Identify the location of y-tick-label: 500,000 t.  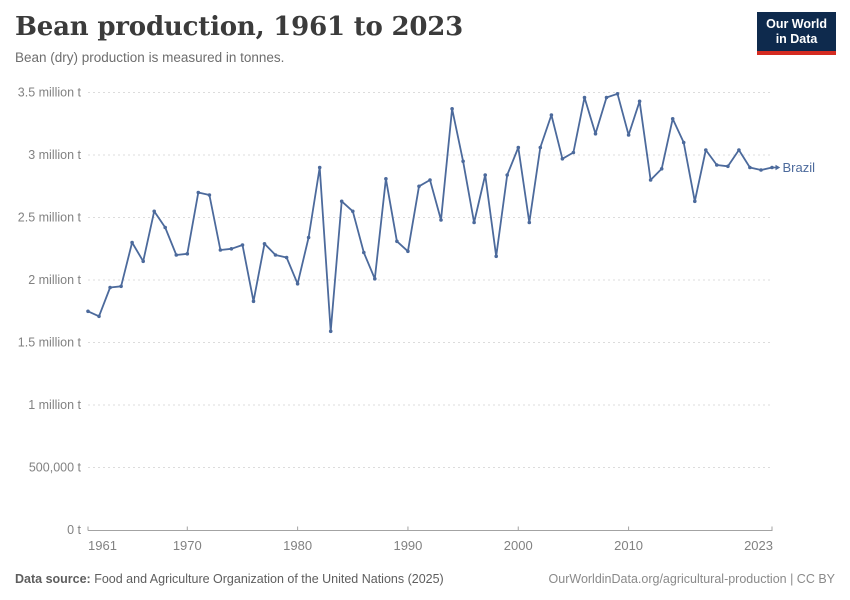
(55, 468).